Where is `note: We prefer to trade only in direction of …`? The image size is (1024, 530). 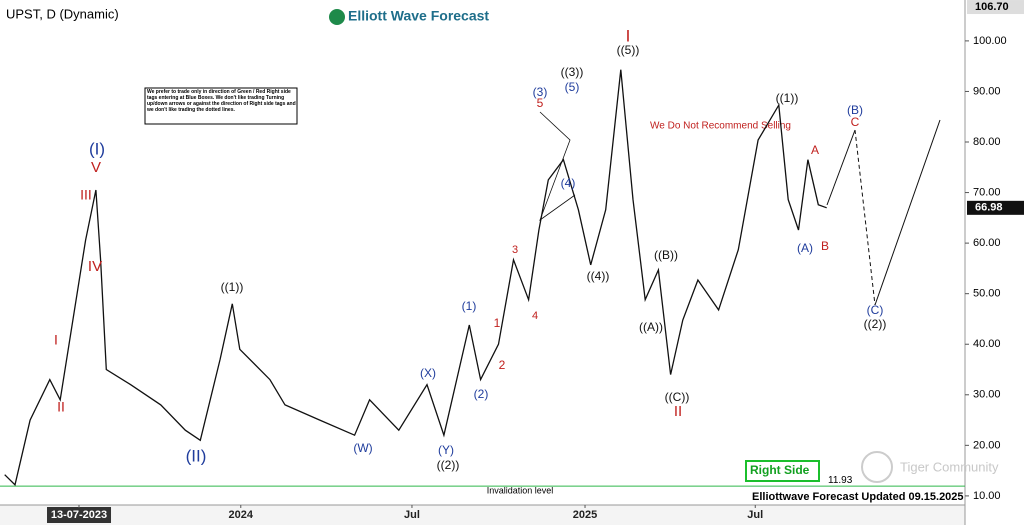 note: We prefer to trade only in direction of … is located at coordinates (221, 101).